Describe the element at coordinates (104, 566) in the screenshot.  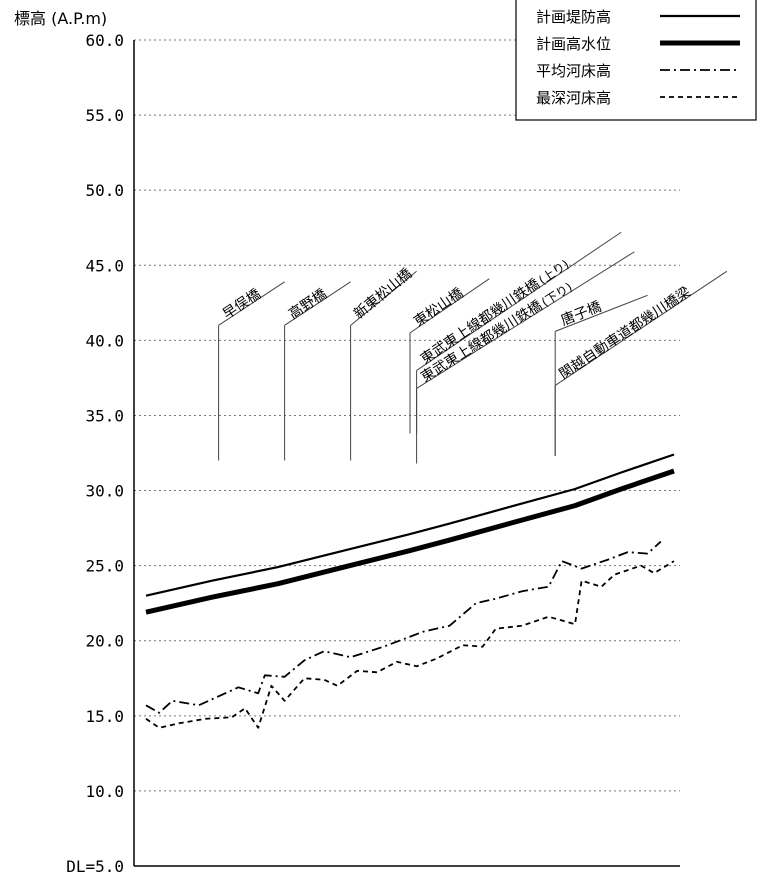
I see `y-tick-label: 25.0` at that location.